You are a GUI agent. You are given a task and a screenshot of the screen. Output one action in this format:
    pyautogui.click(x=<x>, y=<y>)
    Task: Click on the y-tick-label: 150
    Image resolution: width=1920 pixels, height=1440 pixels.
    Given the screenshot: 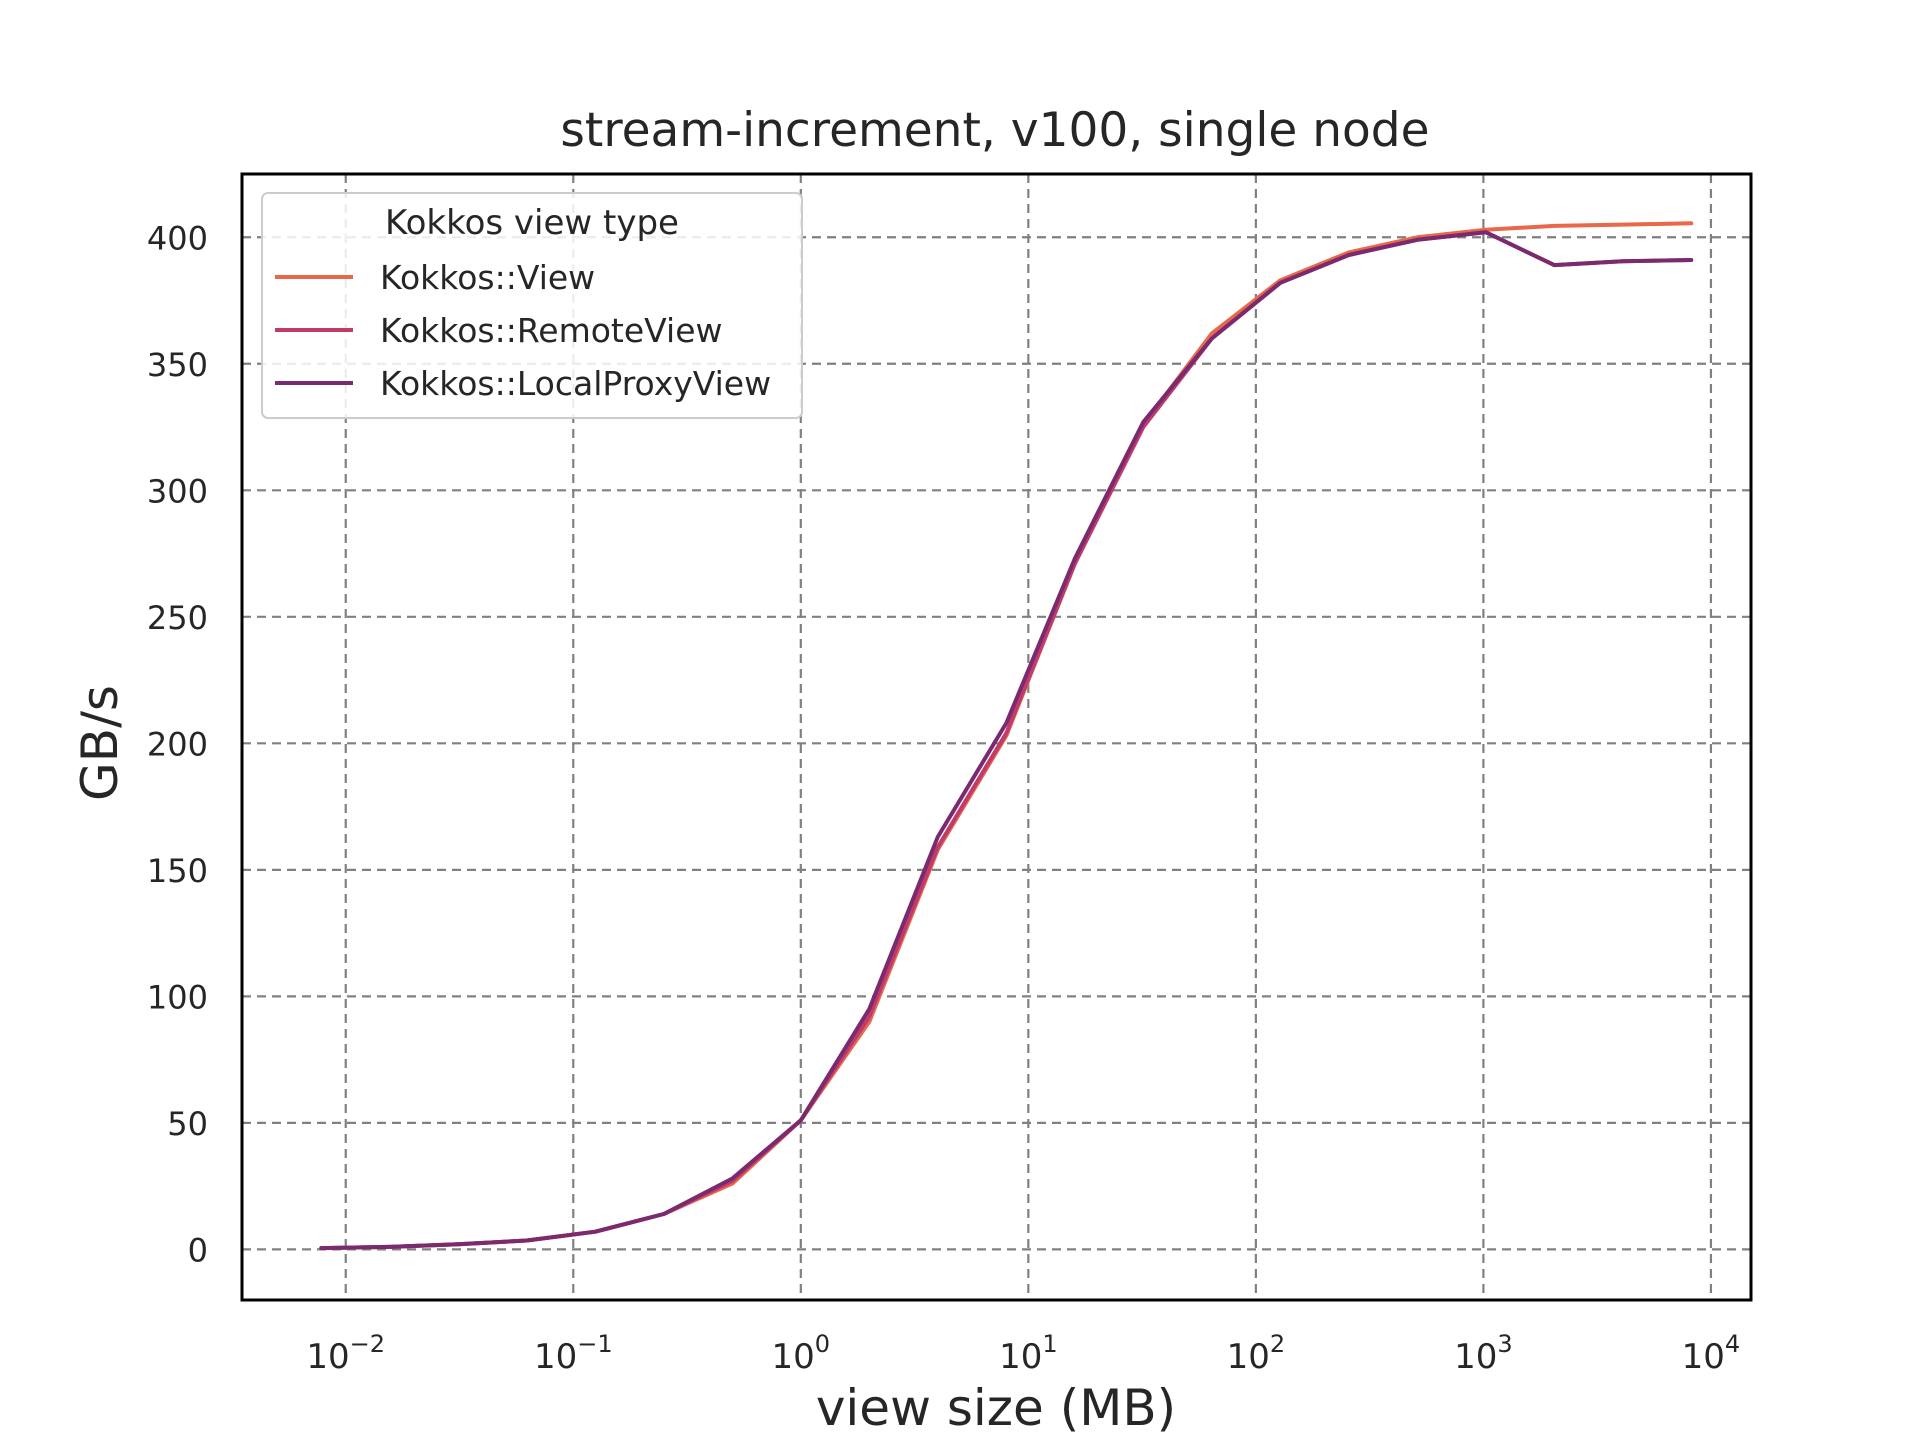 What is the action you would take?
    pyautogui.click(x=177, y=871)
    